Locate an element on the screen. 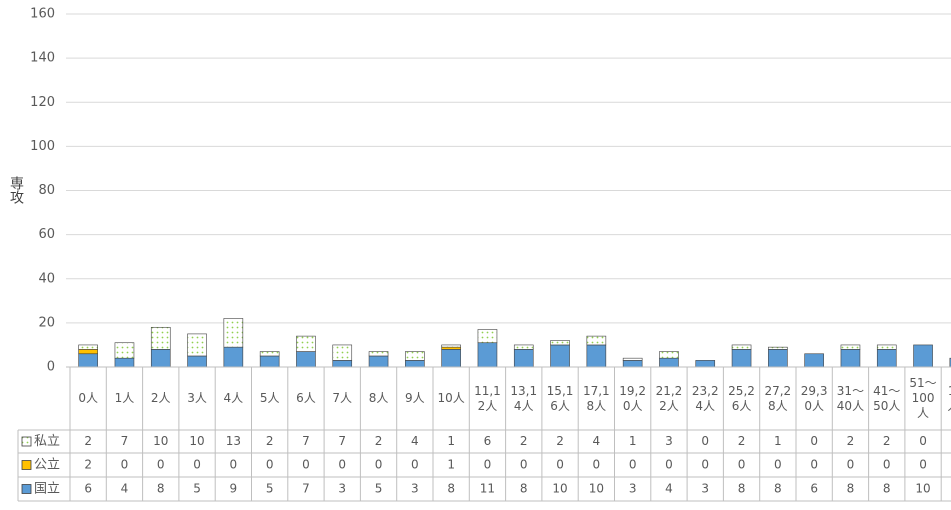 This screenshot has height=510, width=951. x-tick-label: 1人 is located at coordinates (124, 398).